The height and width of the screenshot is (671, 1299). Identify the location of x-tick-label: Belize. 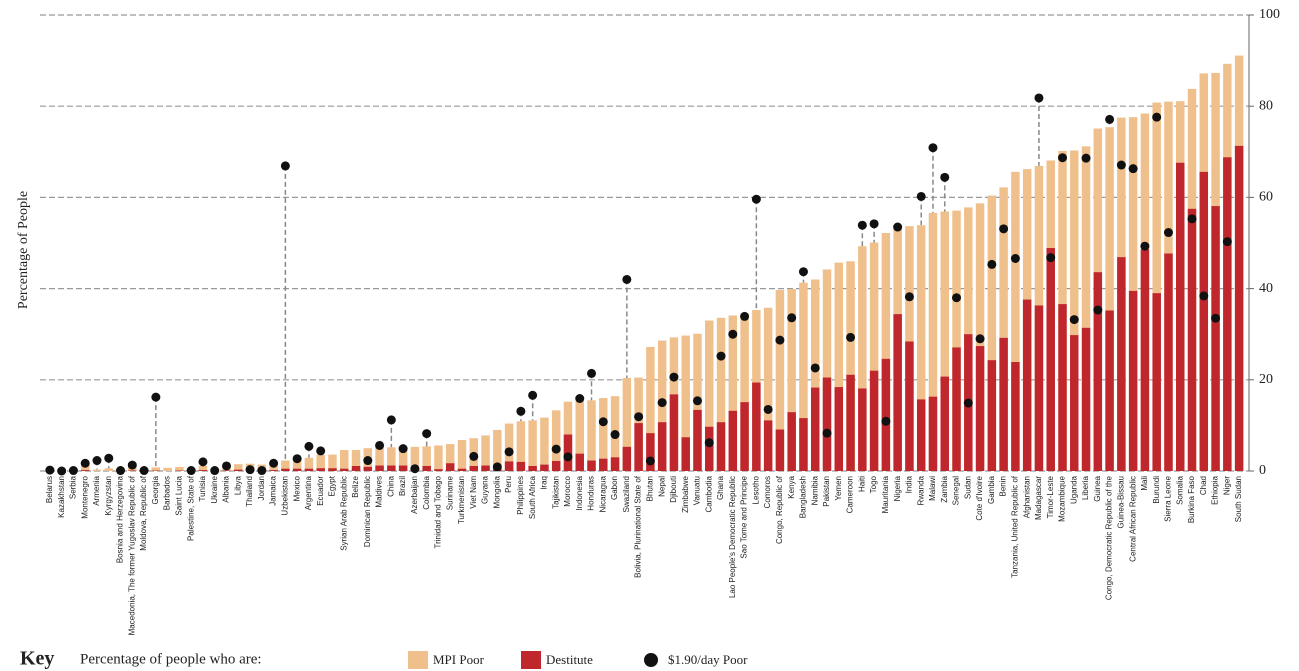
(355, 486).